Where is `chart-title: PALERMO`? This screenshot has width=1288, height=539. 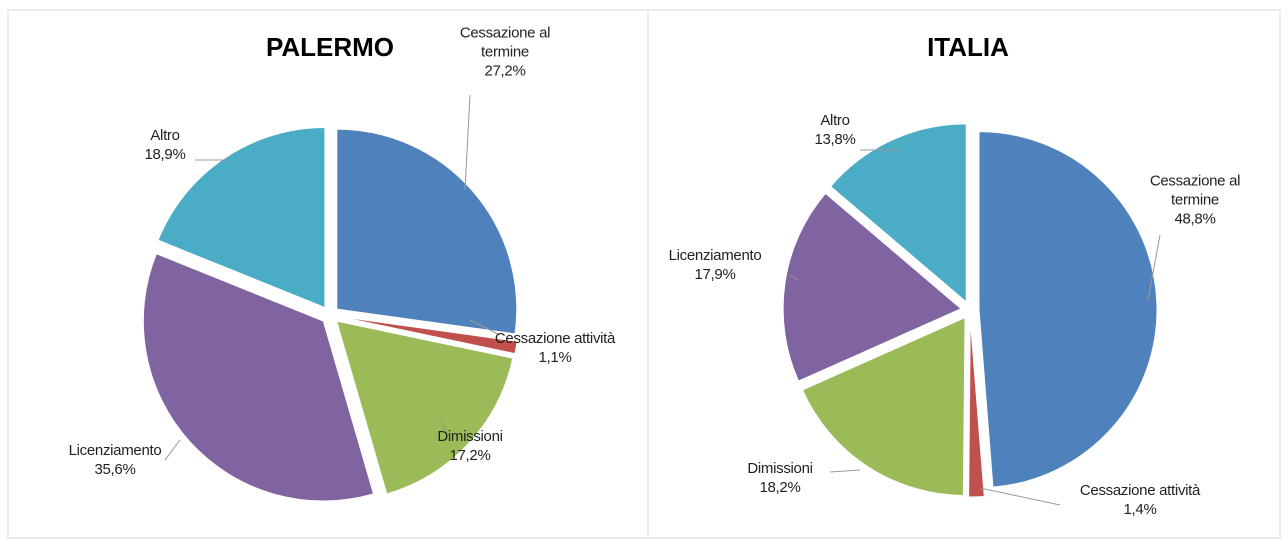 chart-title: PALERMO is located at coordinates (330, 47).